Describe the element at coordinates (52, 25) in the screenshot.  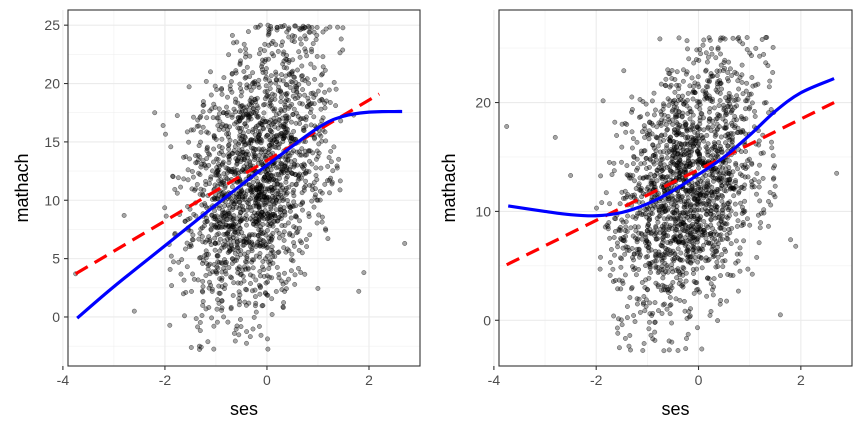
I see `y-tick-label: 25` at that location.